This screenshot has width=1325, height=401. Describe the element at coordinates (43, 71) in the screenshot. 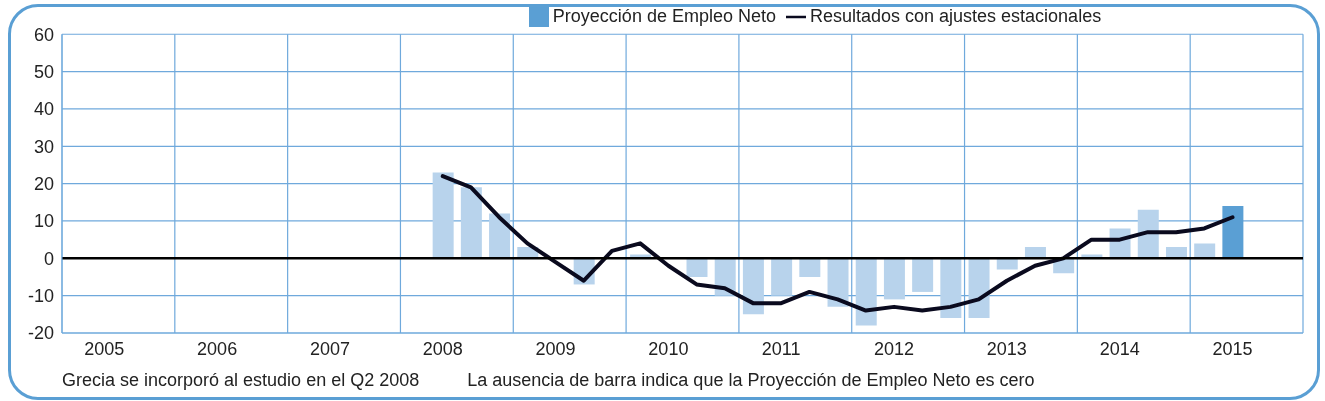

I see `y-tick-label: 50` at that location.